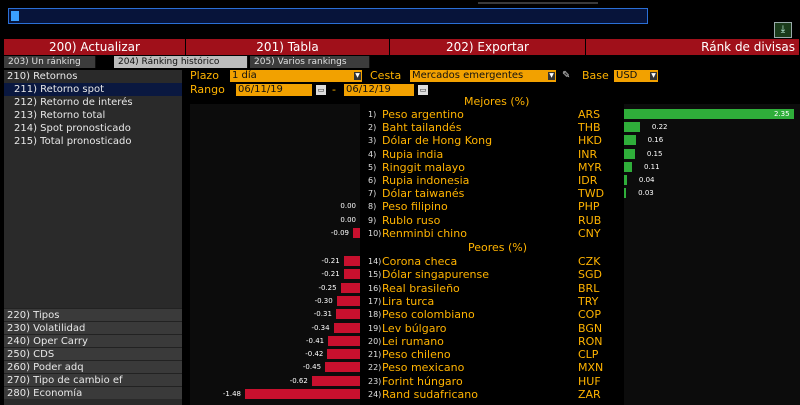 Image resolution: width=800 pixels, height=405 pixels. What do you see at coordinates (375, 368) in the screenshot?
I see `rank-number: 22)` at bounding box center [375, 368].